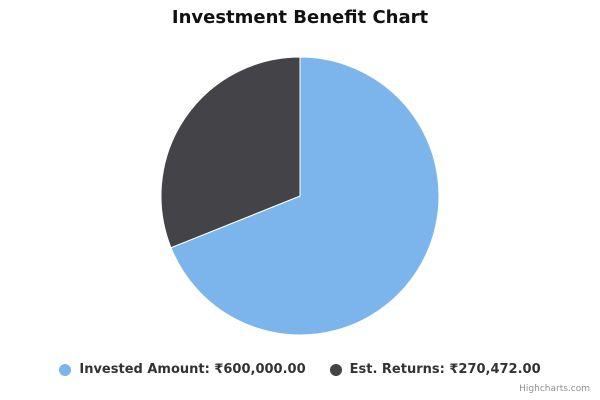 Image resolution: width=600 pixels, height=400 pixels. What do you see at coordinates (445, 369) in the screenshot?
I see `legend-label-est-returns: Est. Returns: ₹270,472.00` at bounding box center [445, 369].